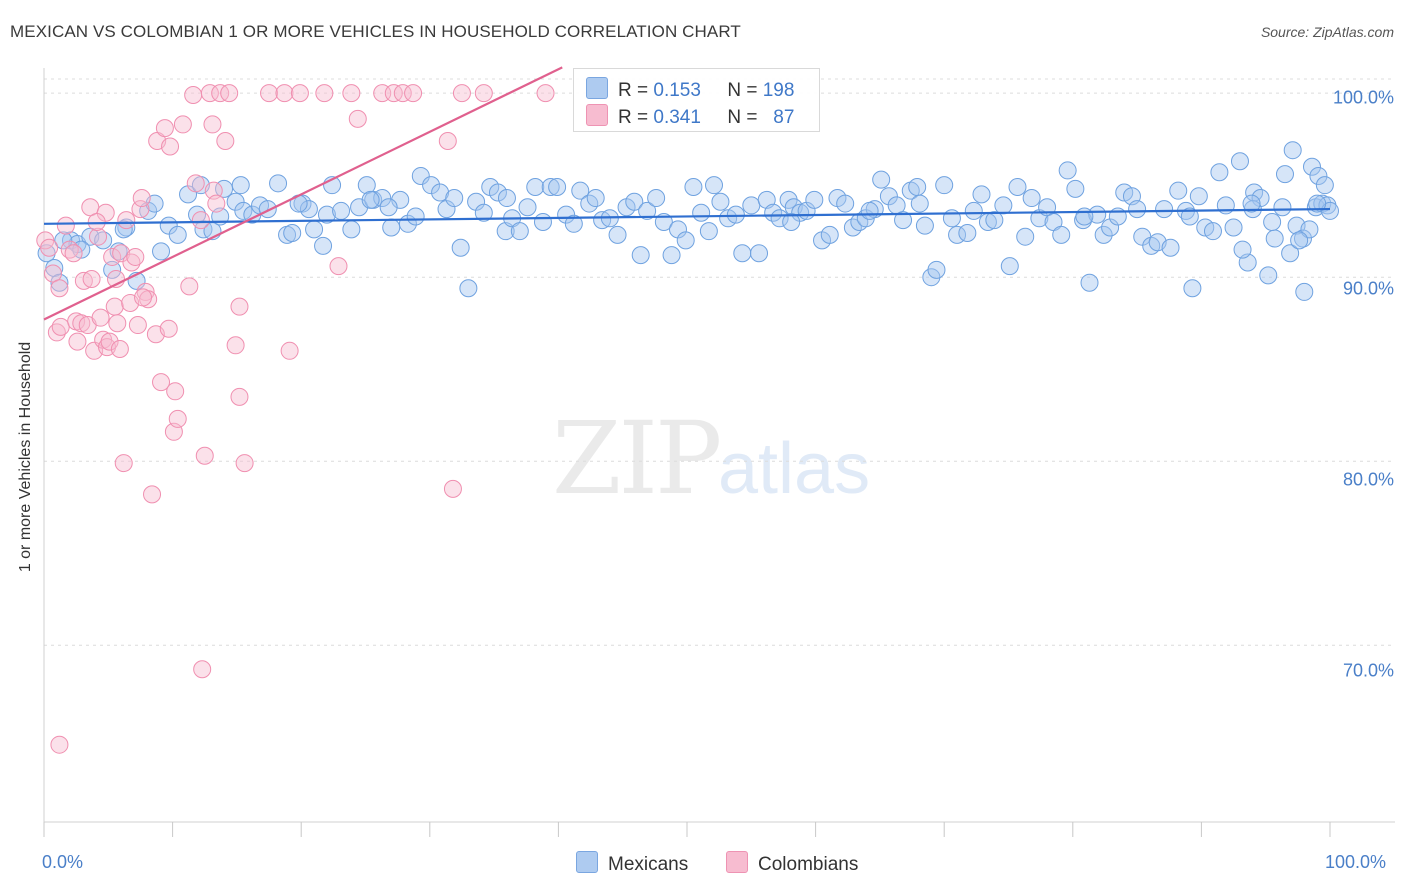 The image size is (1406, 892). What do you see at coordinates (687, 216) in the screenshot?
I see `mexicans-trend-line` at bounding box center [687, 216].